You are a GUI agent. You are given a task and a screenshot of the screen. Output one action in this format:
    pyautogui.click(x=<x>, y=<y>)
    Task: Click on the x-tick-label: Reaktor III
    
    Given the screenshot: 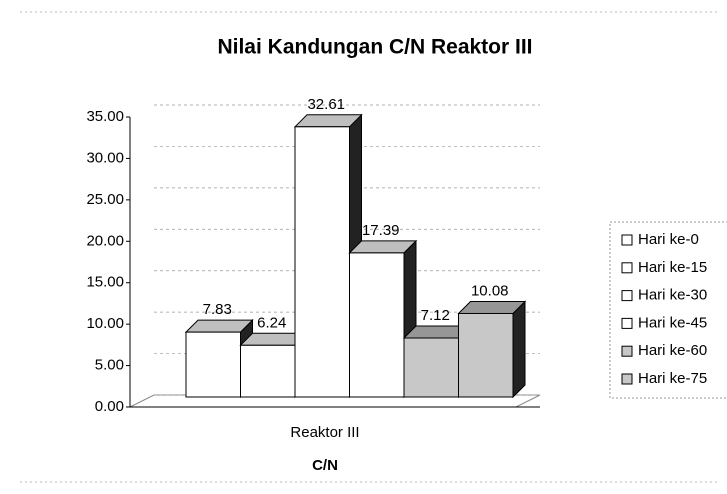 What is the action you would take?
    pyautogui.click(x=324, y=432)
    